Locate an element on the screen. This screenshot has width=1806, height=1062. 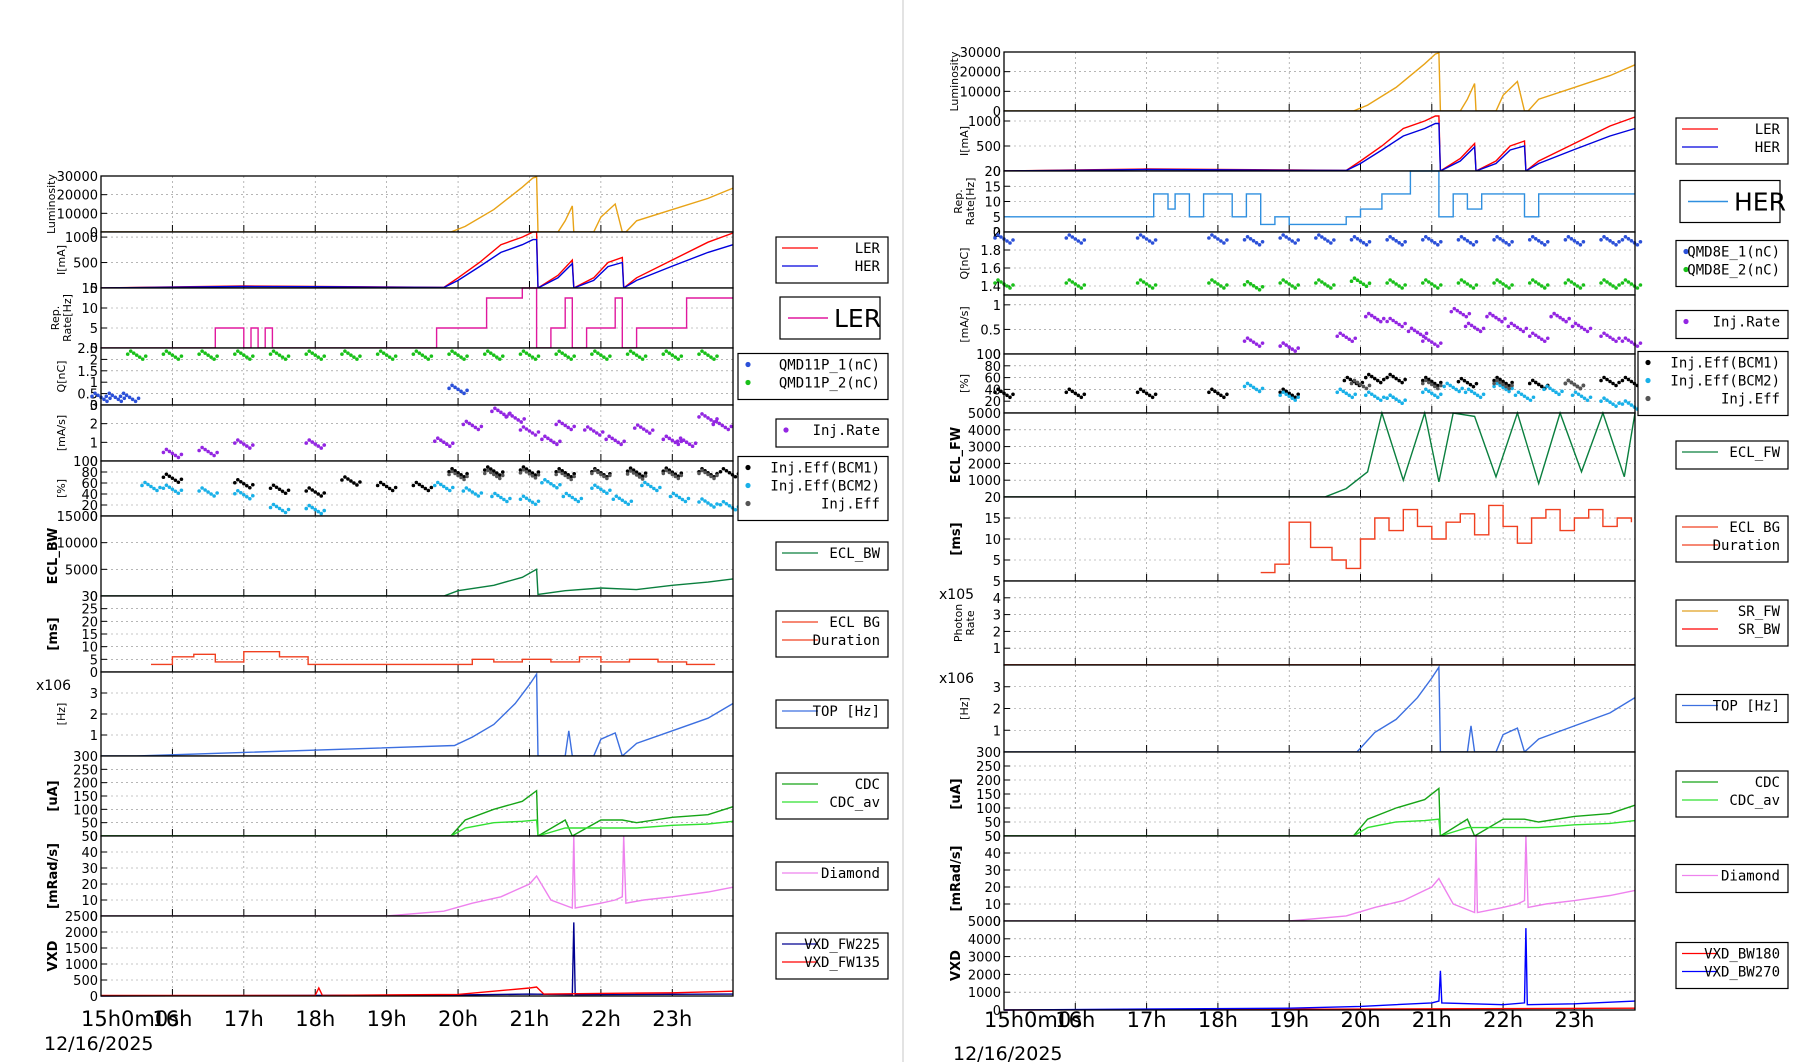
q-legend-box is located at coordinates (1732, 263).